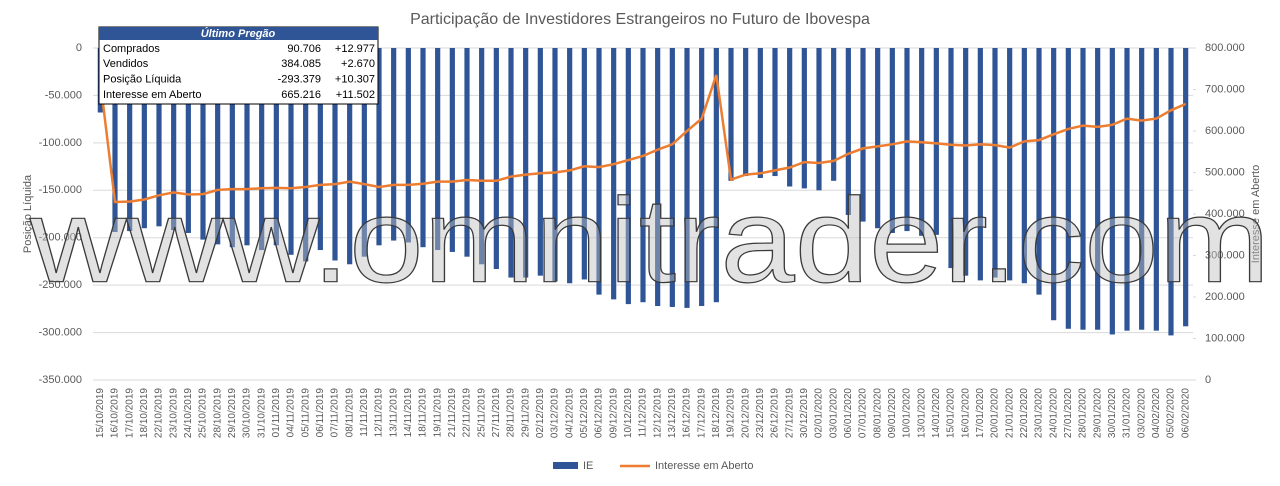 The image size is (1280, 486). Describe the element at coordinates (152, 95) in the screenshot. I see `table-cell: Interesse em Aberto` at that location.